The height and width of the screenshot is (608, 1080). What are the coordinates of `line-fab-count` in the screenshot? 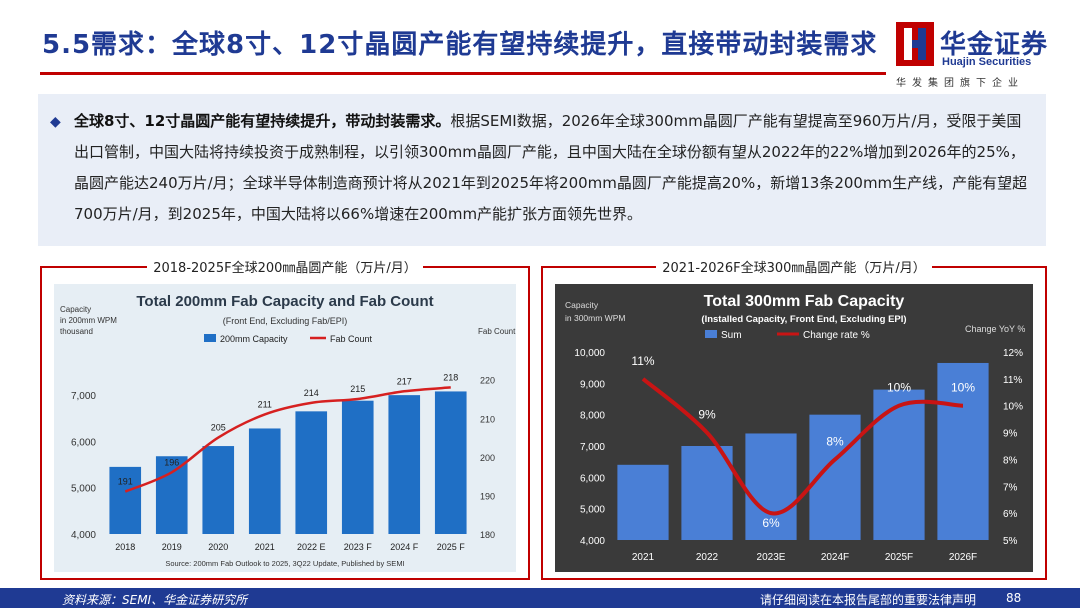 It's located at (287, 439).